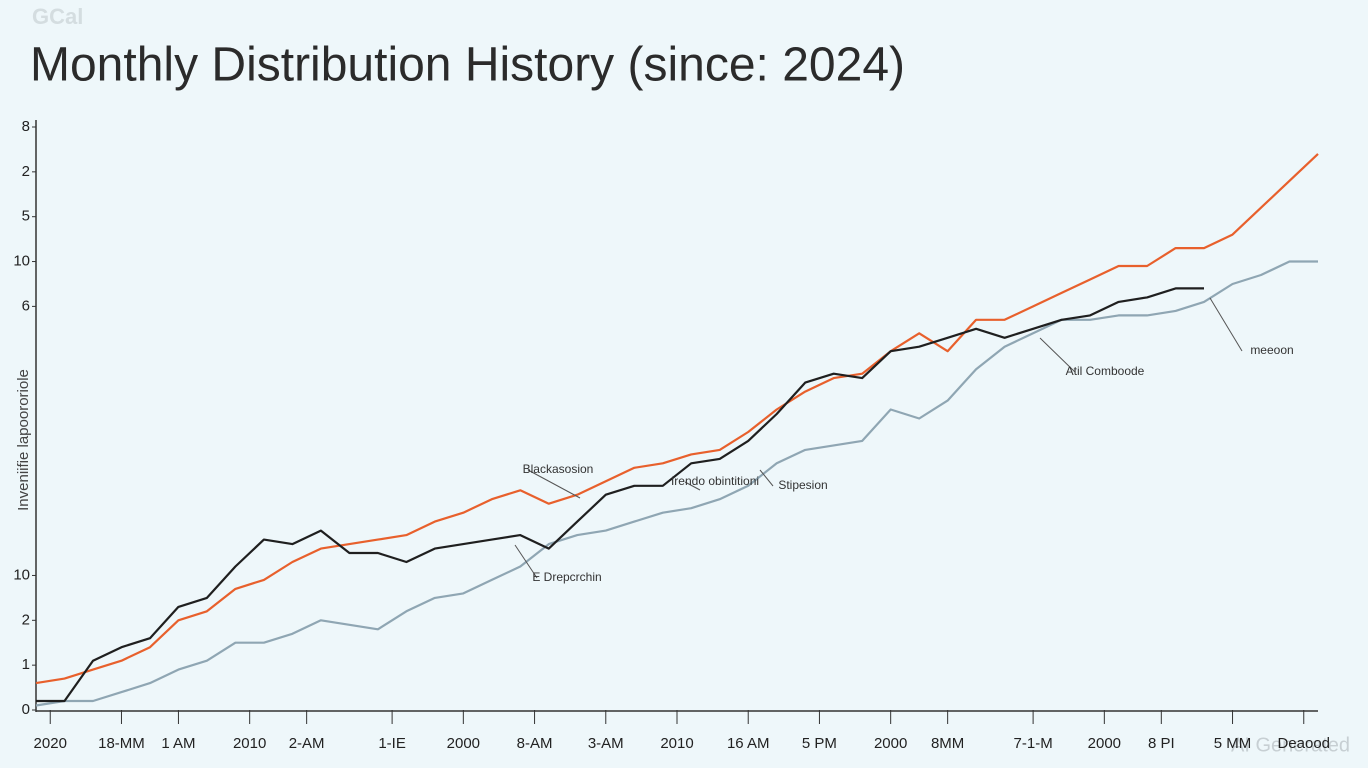 The image size is (1368, 768). I want to click on annotation: Blackasosion, so click(558, 469).